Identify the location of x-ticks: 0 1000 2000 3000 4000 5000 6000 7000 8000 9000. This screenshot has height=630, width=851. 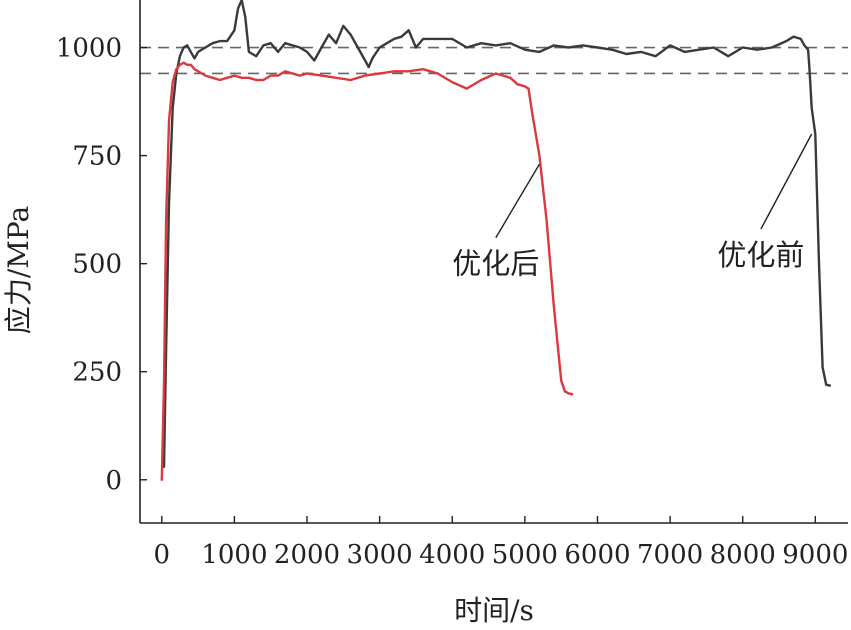
(501, 543).